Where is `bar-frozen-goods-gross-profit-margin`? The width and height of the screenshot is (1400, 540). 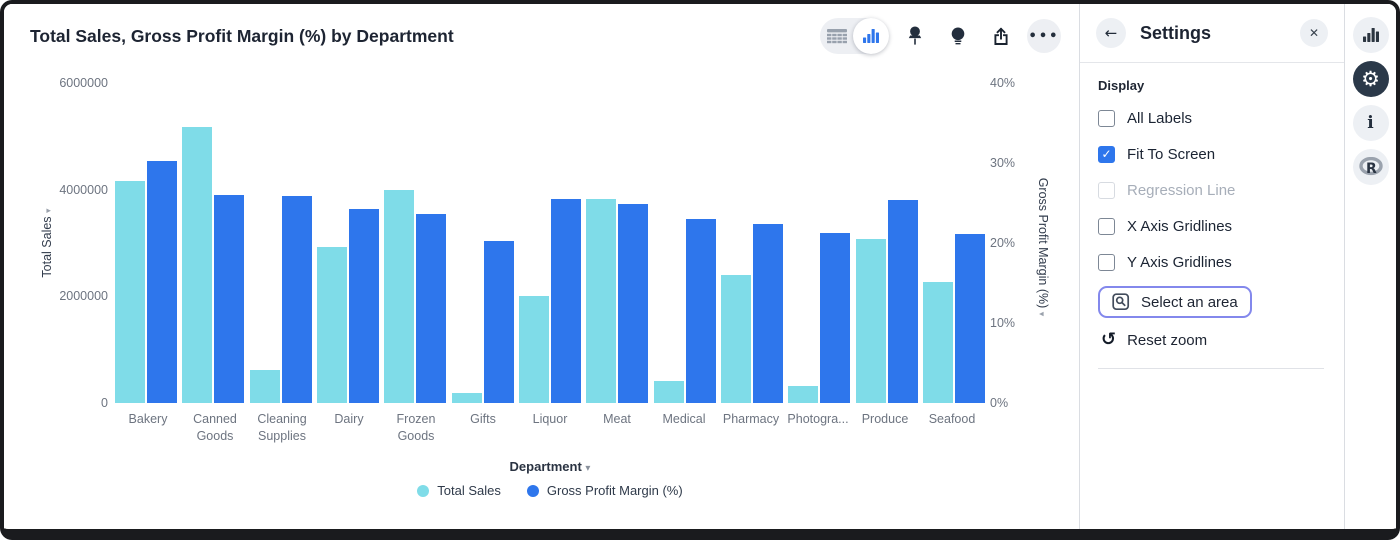 bar-frozen-goods-gross-profit-margin is located at coordinates (431, 308).